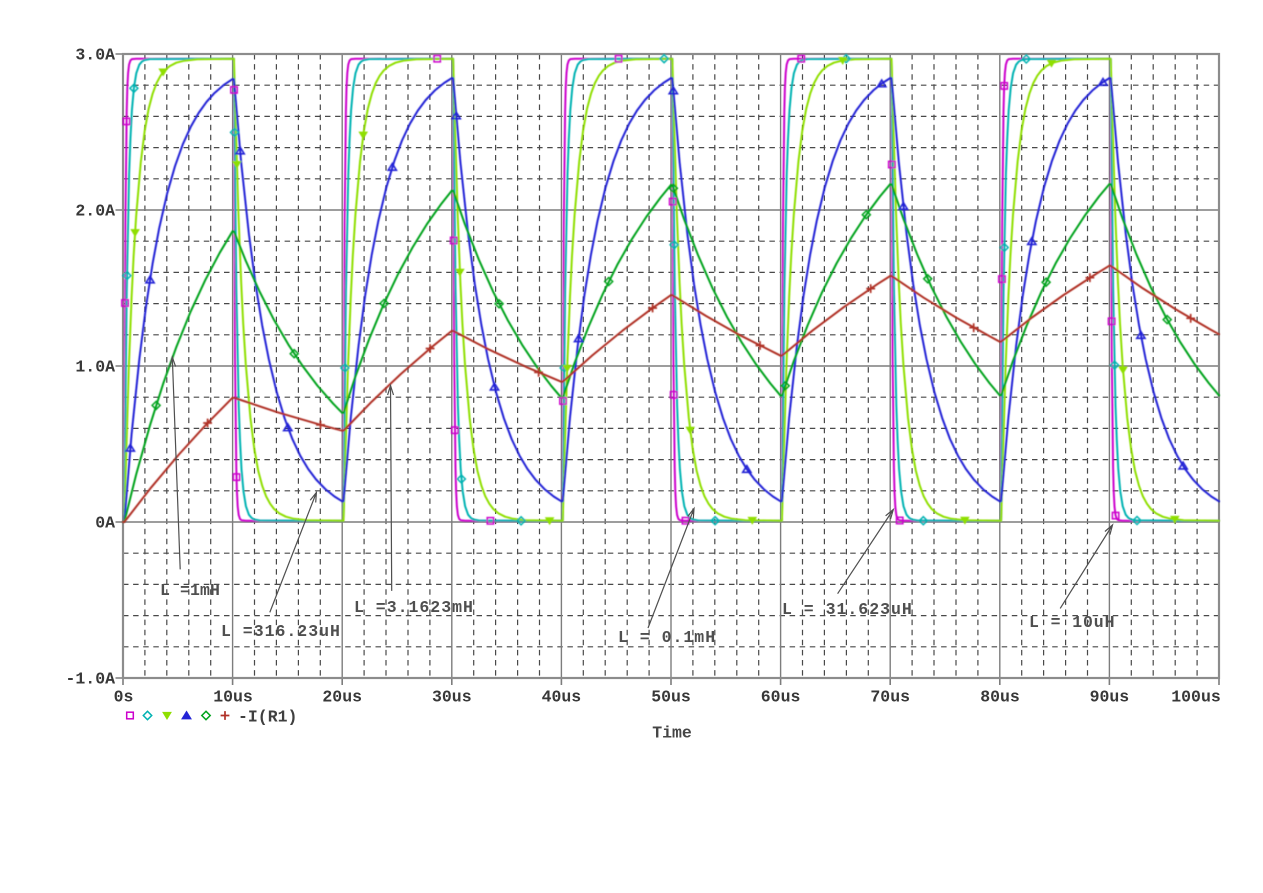  I want to click on svg-text: 90us, so click(1110, 697).